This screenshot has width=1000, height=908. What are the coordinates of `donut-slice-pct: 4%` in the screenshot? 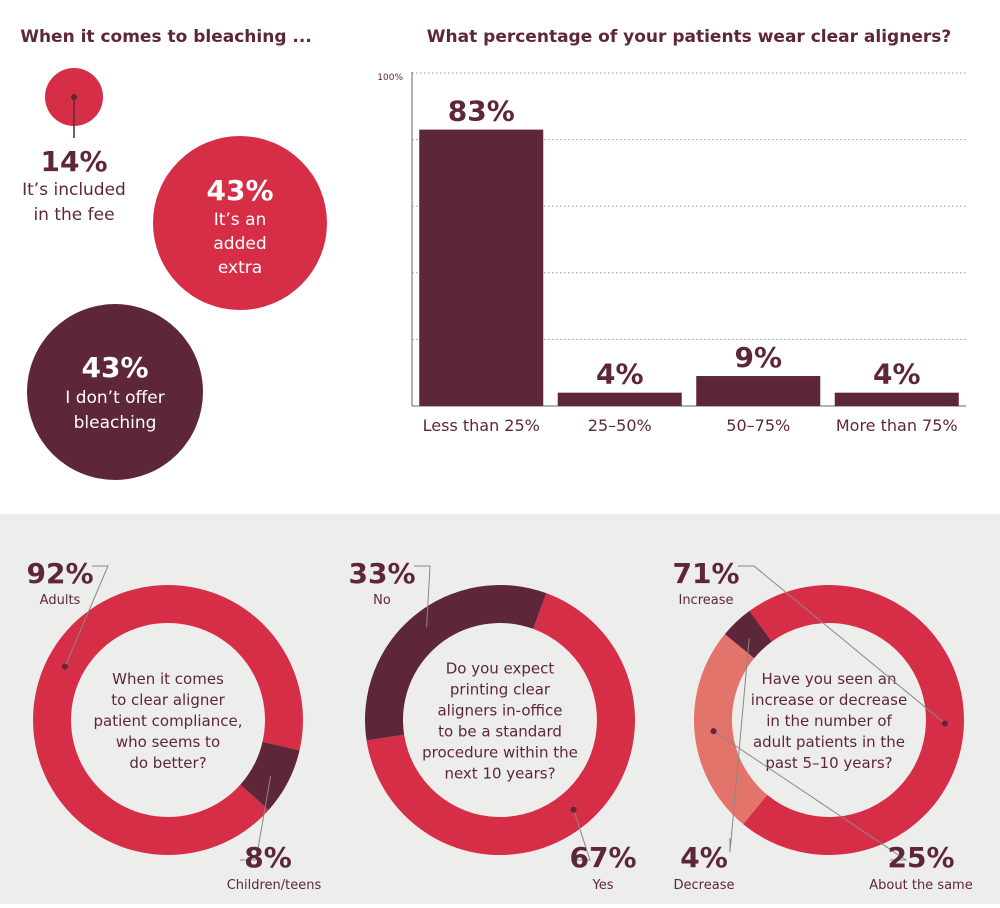 It's located at (704, 857).